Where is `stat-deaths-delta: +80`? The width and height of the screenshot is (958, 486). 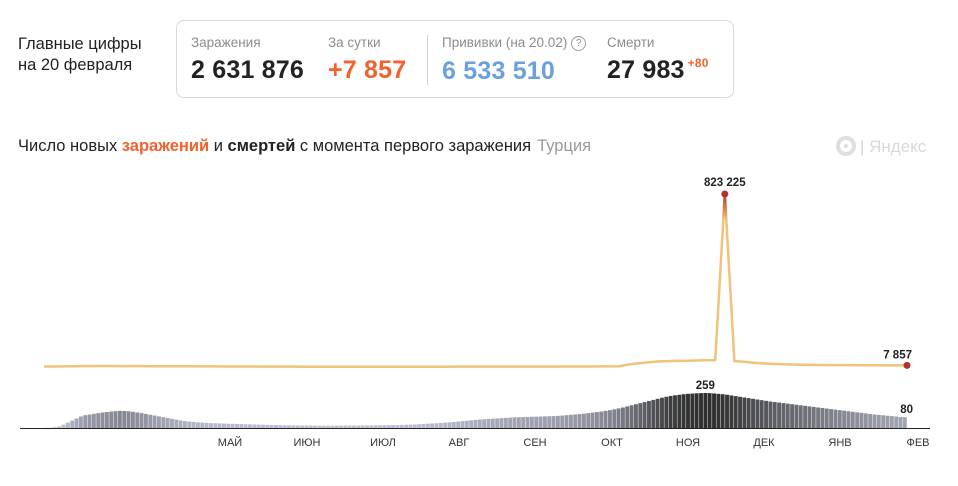
stat-deaths-delta: +80 is located at coordinates (698, 63).